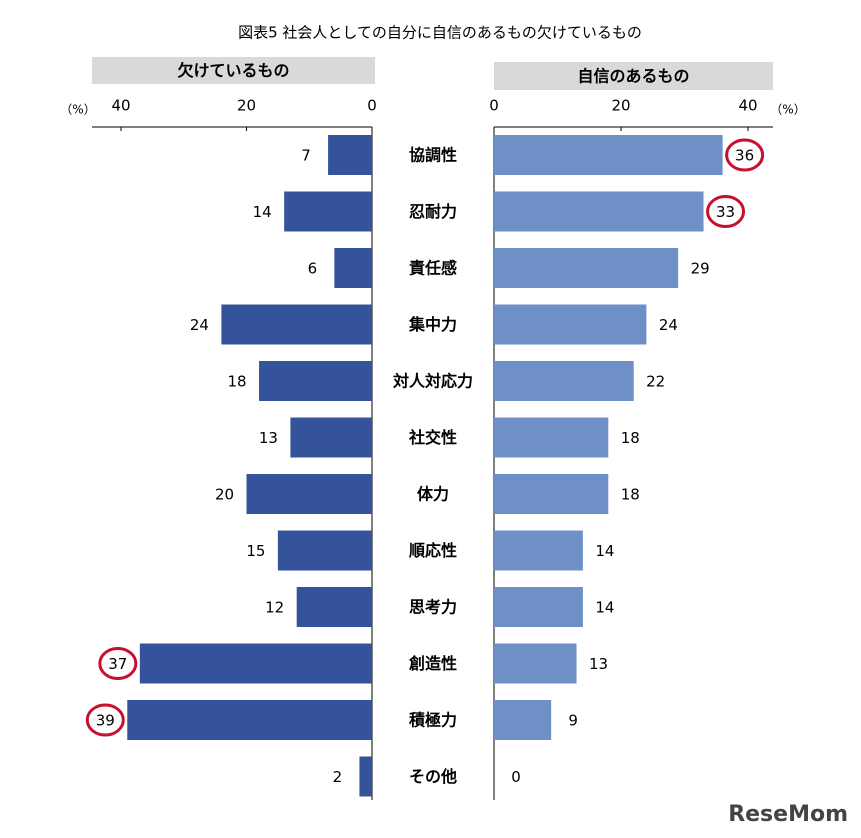  I want to click on data-label: 15, so click(255, 551).